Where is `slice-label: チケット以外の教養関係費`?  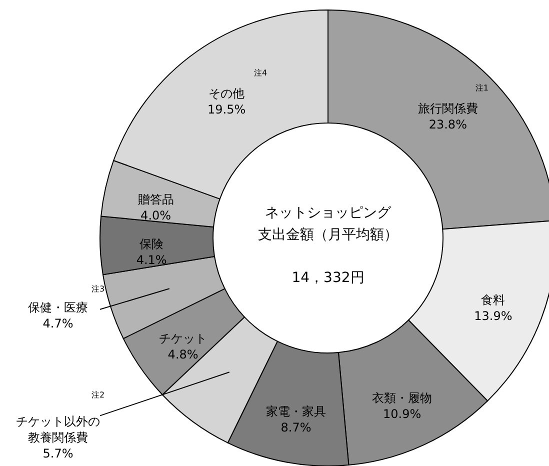
slice-label: チケット以外の教養関係費 is located at coordinates (58, 429).